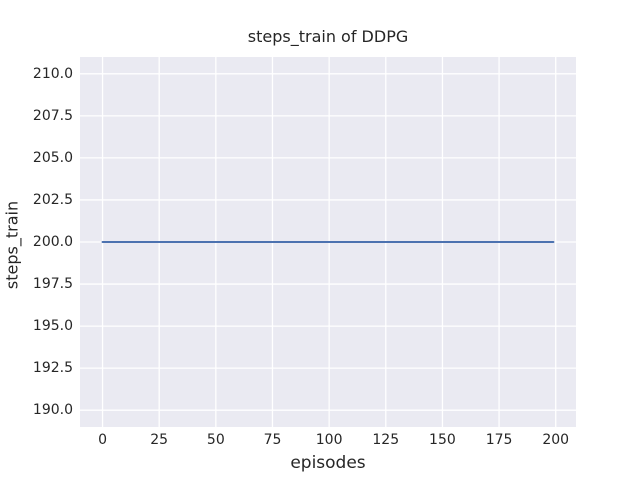  What do you see at coordinates (556, 440) in the screenshot?
I see `x-tick-label: 200` at bounding box center [556, 440].